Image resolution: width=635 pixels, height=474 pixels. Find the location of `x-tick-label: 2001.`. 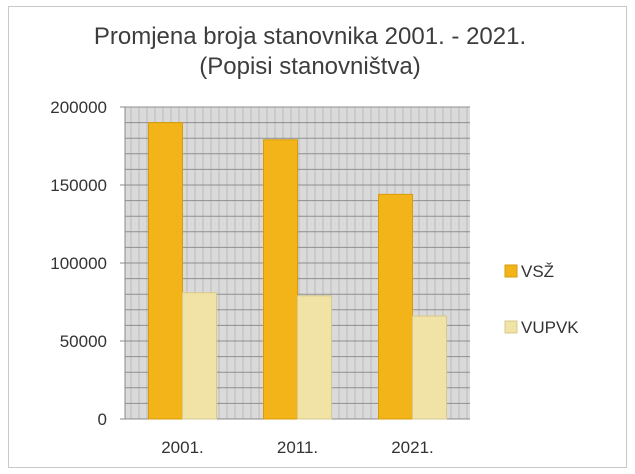

x-tick-label: 2001. is located at coordinates (182, 447).